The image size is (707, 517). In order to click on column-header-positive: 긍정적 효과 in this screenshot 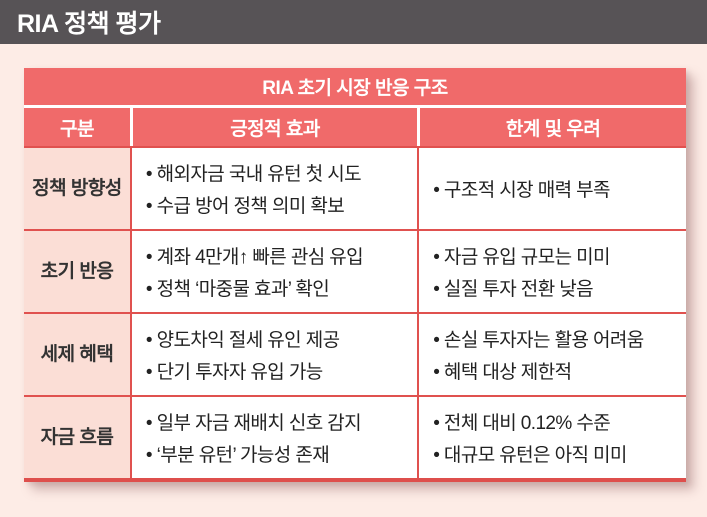, I will do `click(273, 127)`.